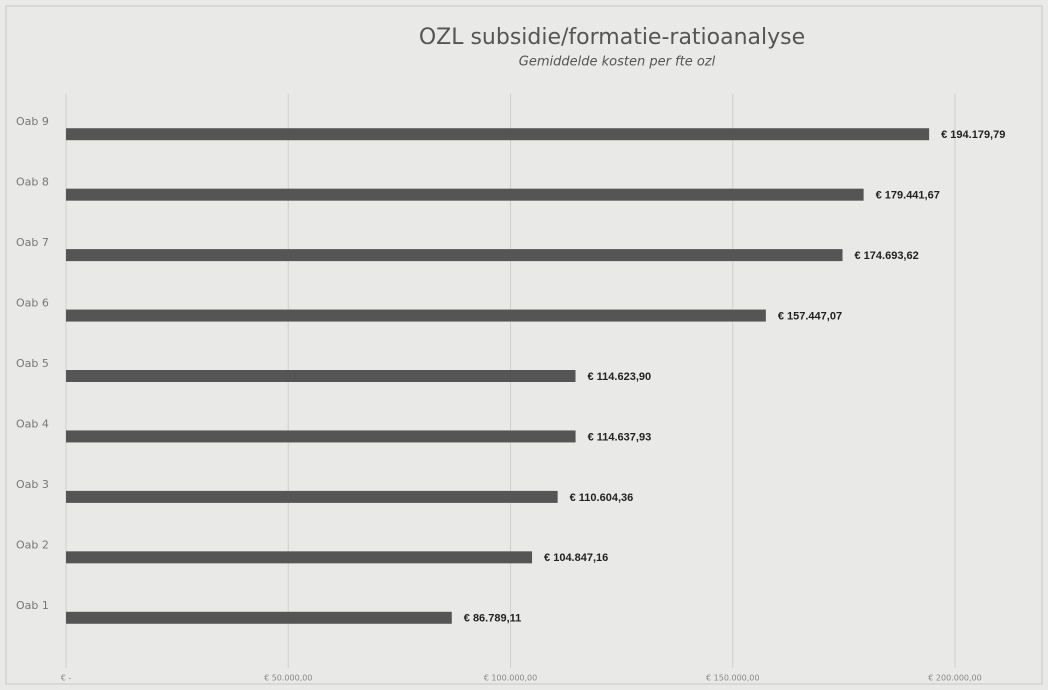 The height and width of the screenshot is (690, 1048). What do you see at coordinates (32, 242) in the screenshot?
I see `y-tick-label: Oab 7` at bounding box center [32, 242].